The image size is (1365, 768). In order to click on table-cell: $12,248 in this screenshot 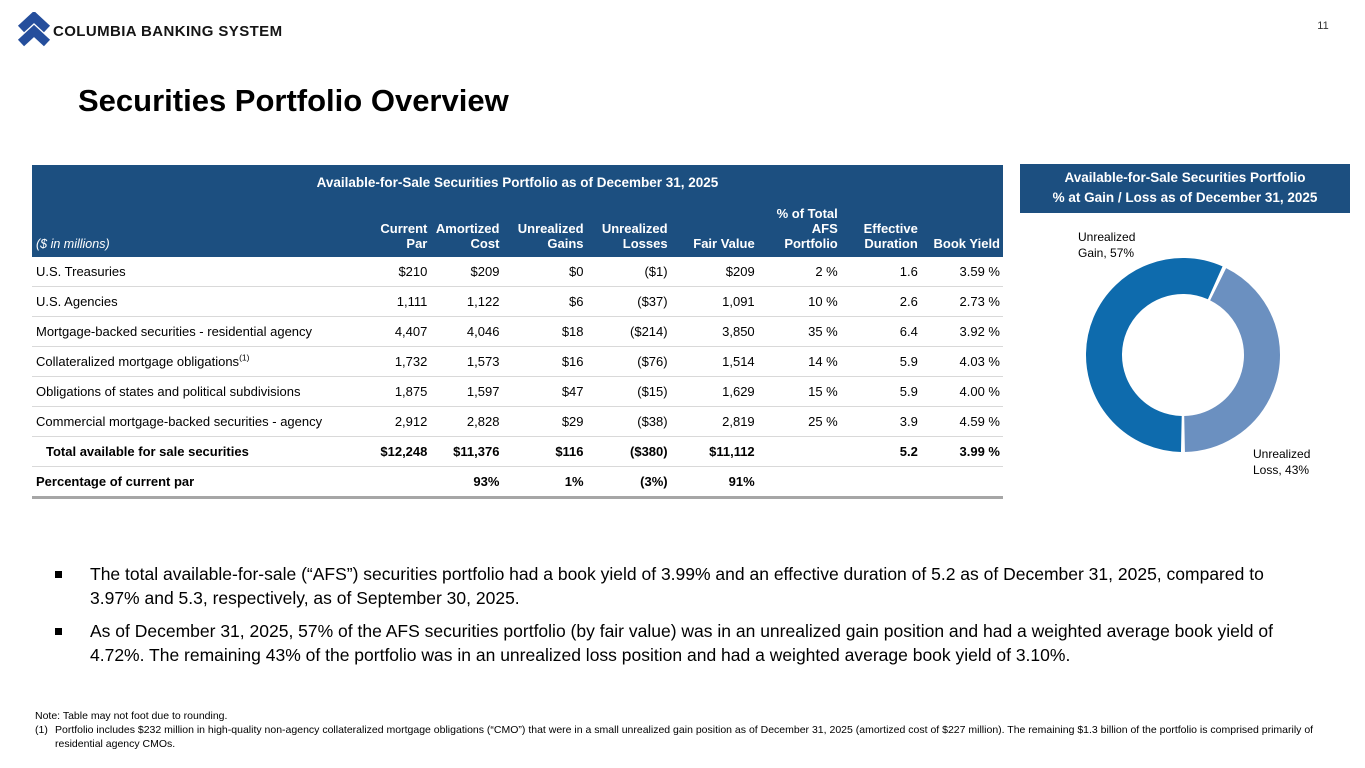, I will do `click(391, 452)`.